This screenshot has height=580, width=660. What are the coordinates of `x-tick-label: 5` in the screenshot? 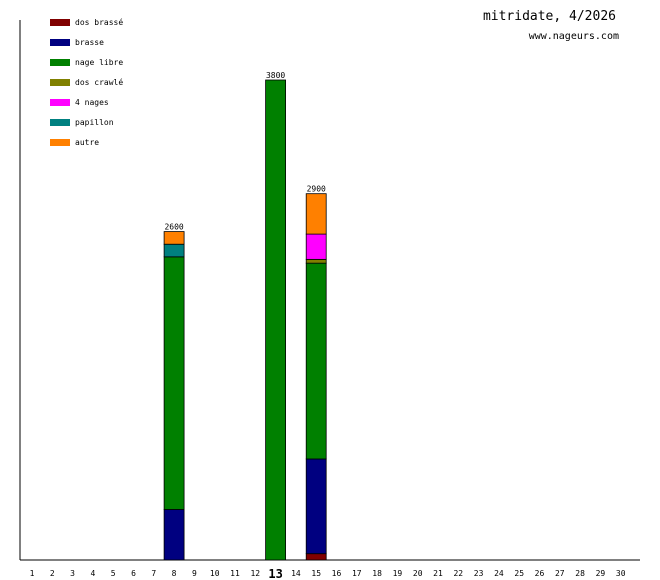 It's located at (113, 573).